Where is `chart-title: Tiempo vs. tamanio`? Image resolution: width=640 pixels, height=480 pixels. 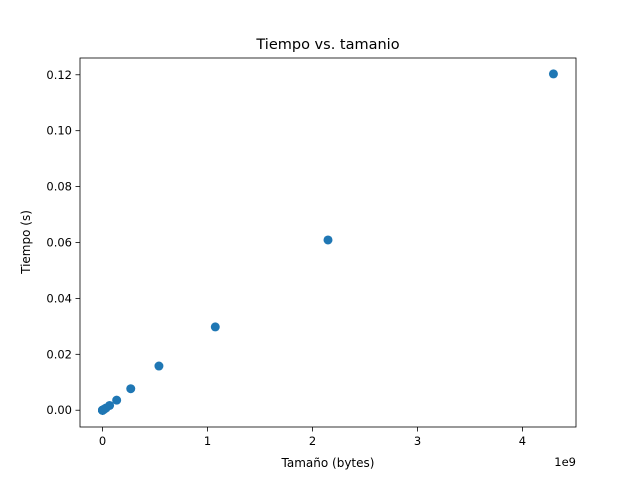 chart-title: Tiempo vs. tamanio is located at coordinates (327, 45).